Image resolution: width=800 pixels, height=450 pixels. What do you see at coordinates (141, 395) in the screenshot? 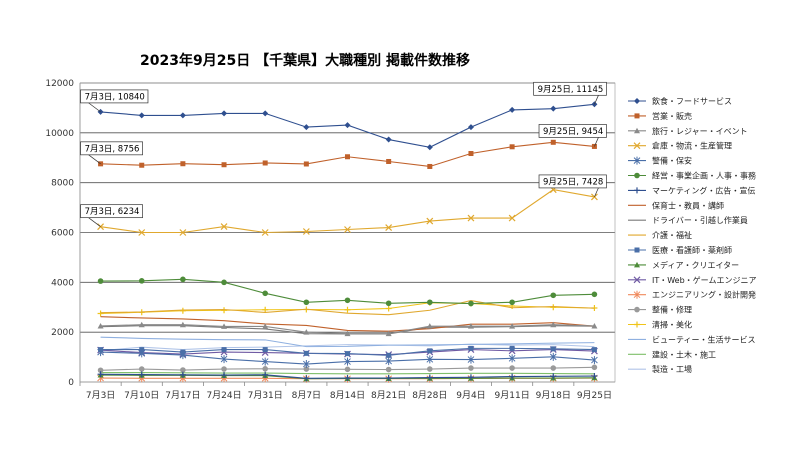
I see `x-tick-label: 7月10日` at bounding box center [141, 395].